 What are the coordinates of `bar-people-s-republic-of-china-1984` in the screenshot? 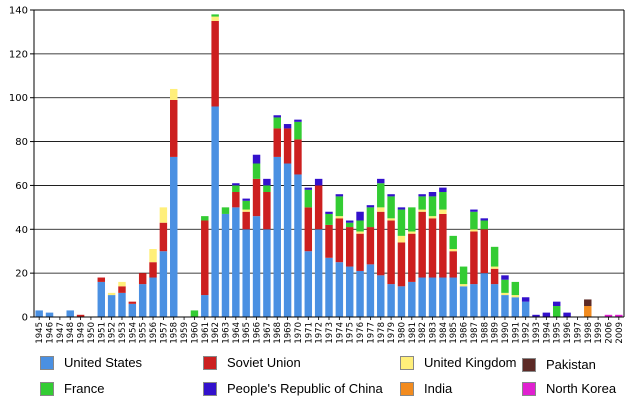 It's located at (443, 190).